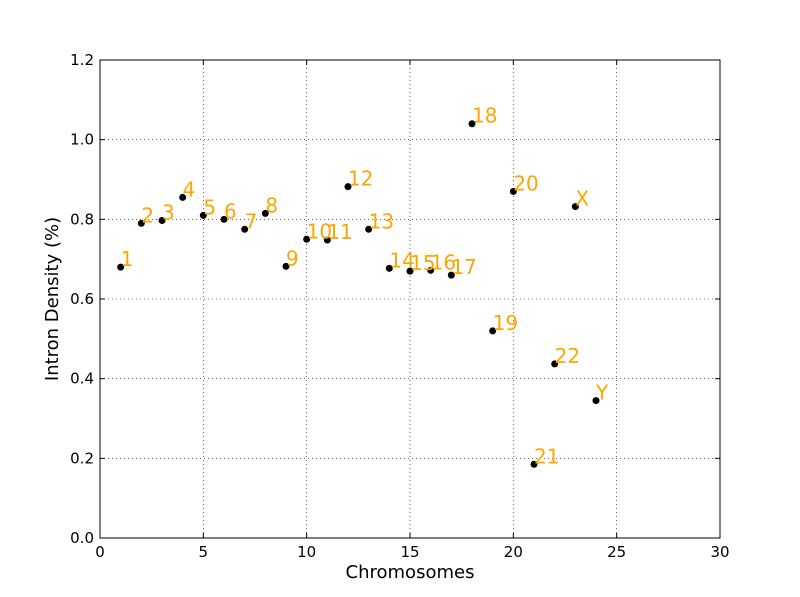  Describe the element at coordinates (513, 552) in the screenshot. I see `x-tick-label: 20` at that location.